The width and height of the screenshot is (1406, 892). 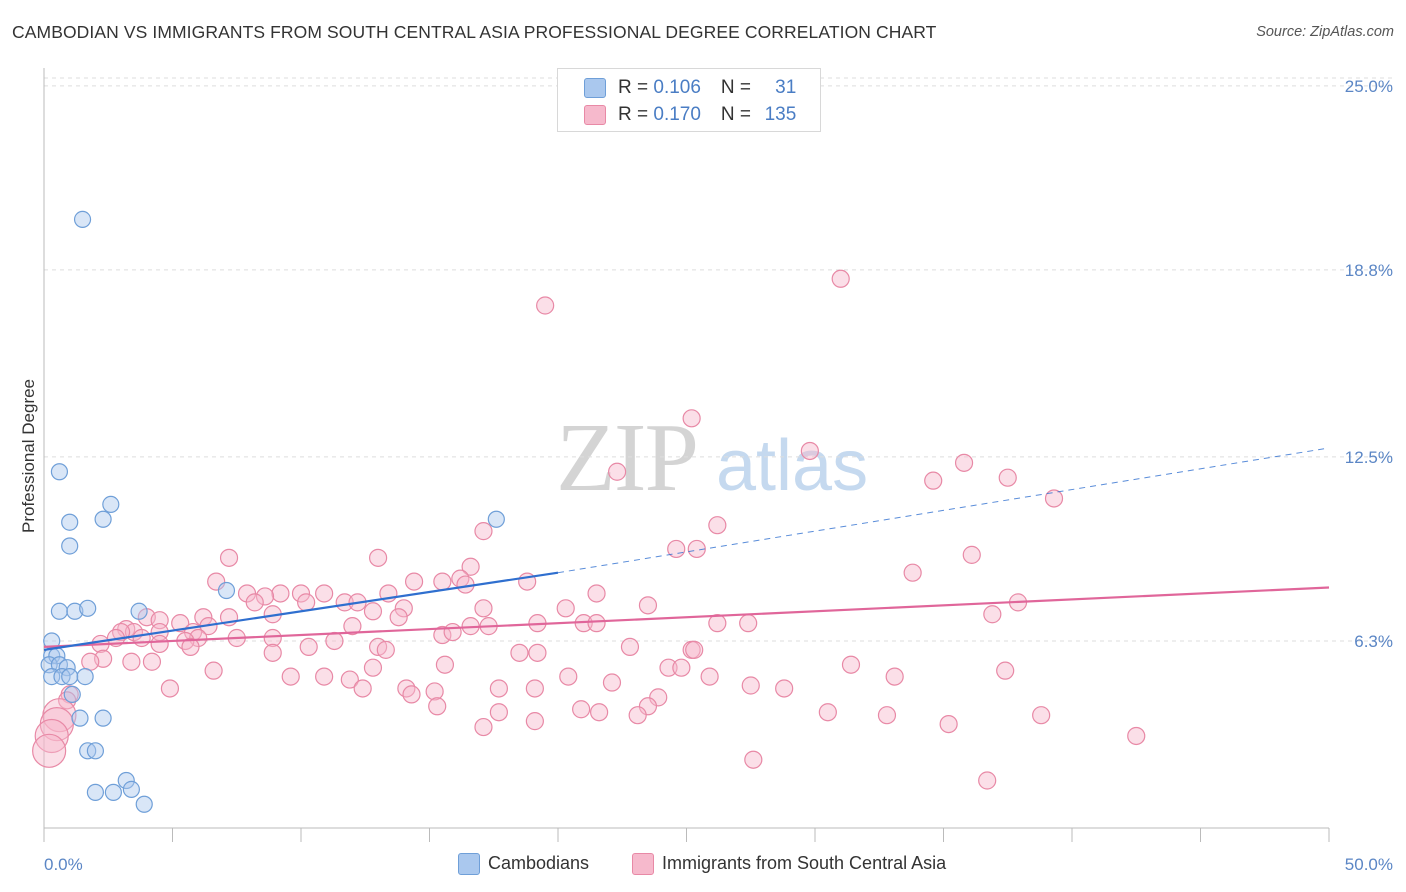 I want to click on legend-label: Immigrants from South Central Asia, so click(x=804, y=863).